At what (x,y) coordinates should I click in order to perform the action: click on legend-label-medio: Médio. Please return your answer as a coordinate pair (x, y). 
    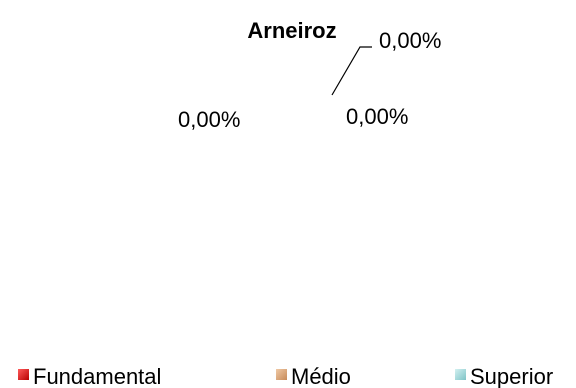
    Looking at the image, I should click on (321, 376).